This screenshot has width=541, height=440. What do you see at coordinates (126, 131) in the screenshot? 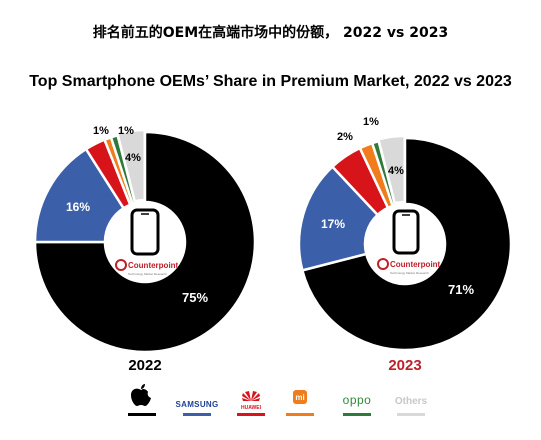
I see `data-label-oppo-2022: 1%` at bounding box center [126, 131].